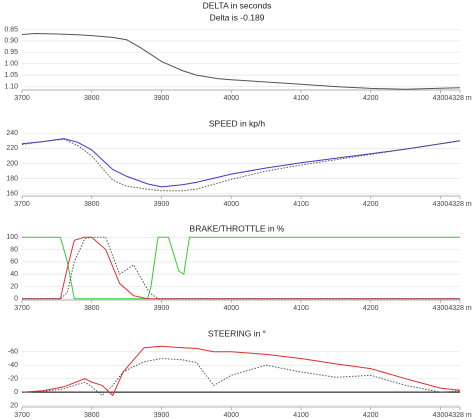 Image resolution: width=474 pixels, height=419 pixels. I want to click on y-tick-label: 80, so click(14, 249).